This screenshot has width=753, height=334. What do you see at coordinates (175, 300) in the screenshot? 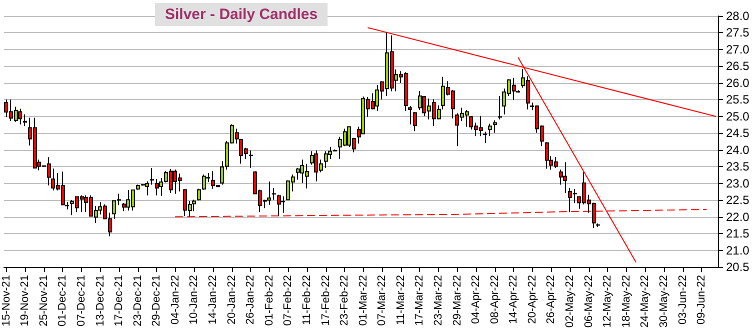
I see `x-tick-label: 04-Jan-22` at bounding box center [175, 300].